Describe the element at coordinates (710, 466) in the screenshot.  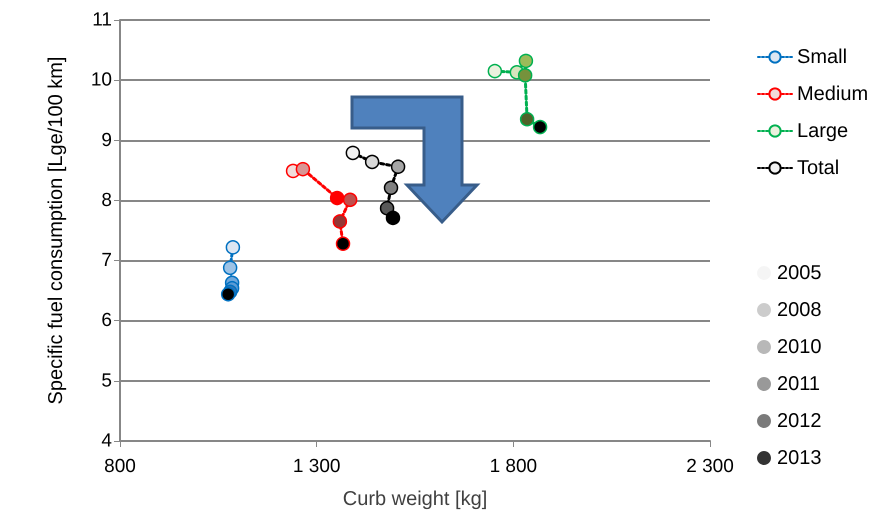
I see `x-tick-label: 2 300` at that location.